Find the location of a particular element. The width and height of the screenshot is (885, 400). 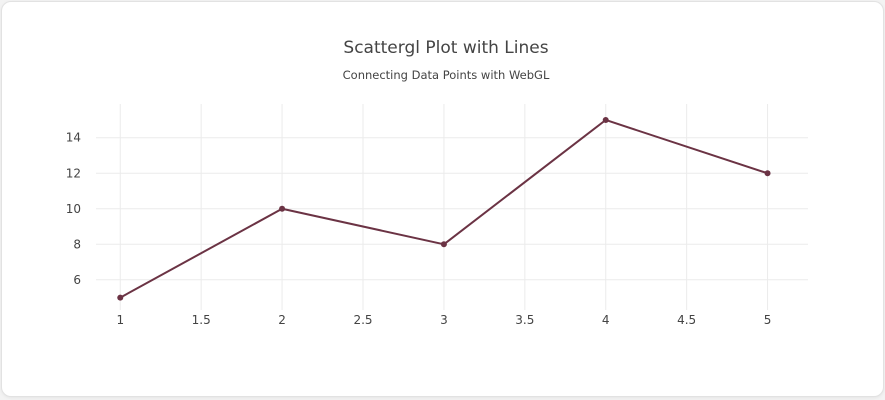

x-axis: 1 1.5 2 2.5 3 3.5 4 4.5 5 is located at coordinates (443, 320).